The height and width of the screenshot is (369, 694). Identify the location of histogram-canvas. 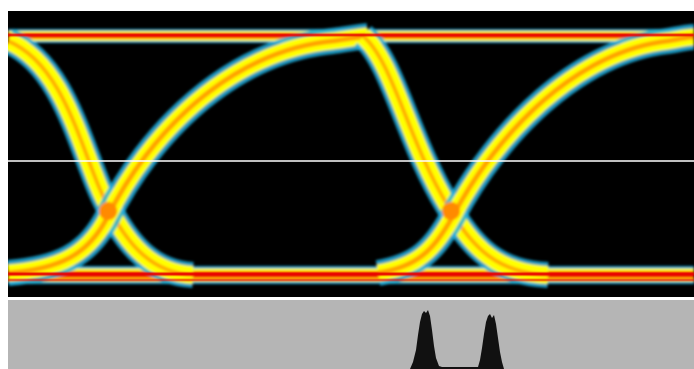
(457, 339).